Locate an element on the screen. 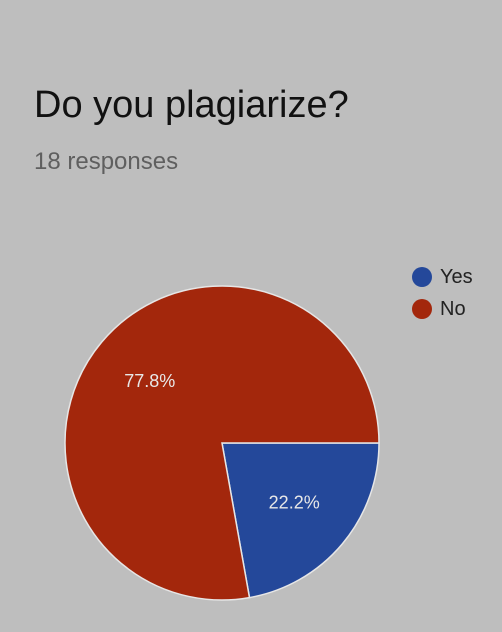 The height and width of the screenshot is (632, 502). legend-item-no: No is located at coordinates (442, 309).